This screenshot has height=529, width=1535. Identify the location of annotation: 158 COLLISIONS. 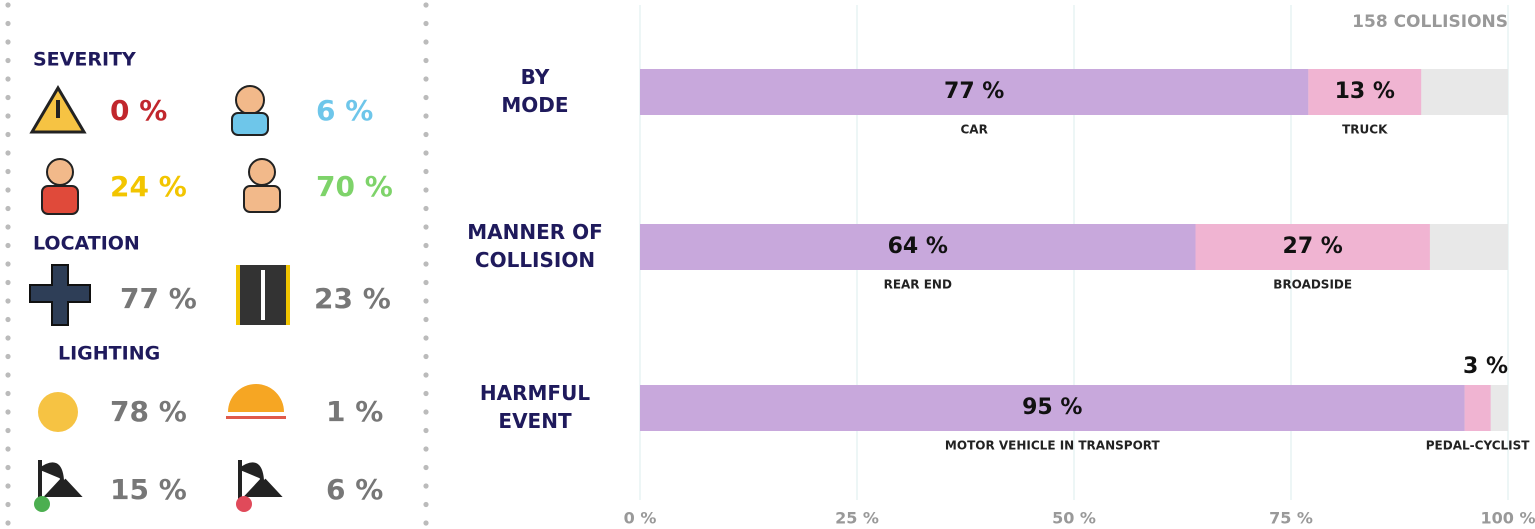
(1430, 22).